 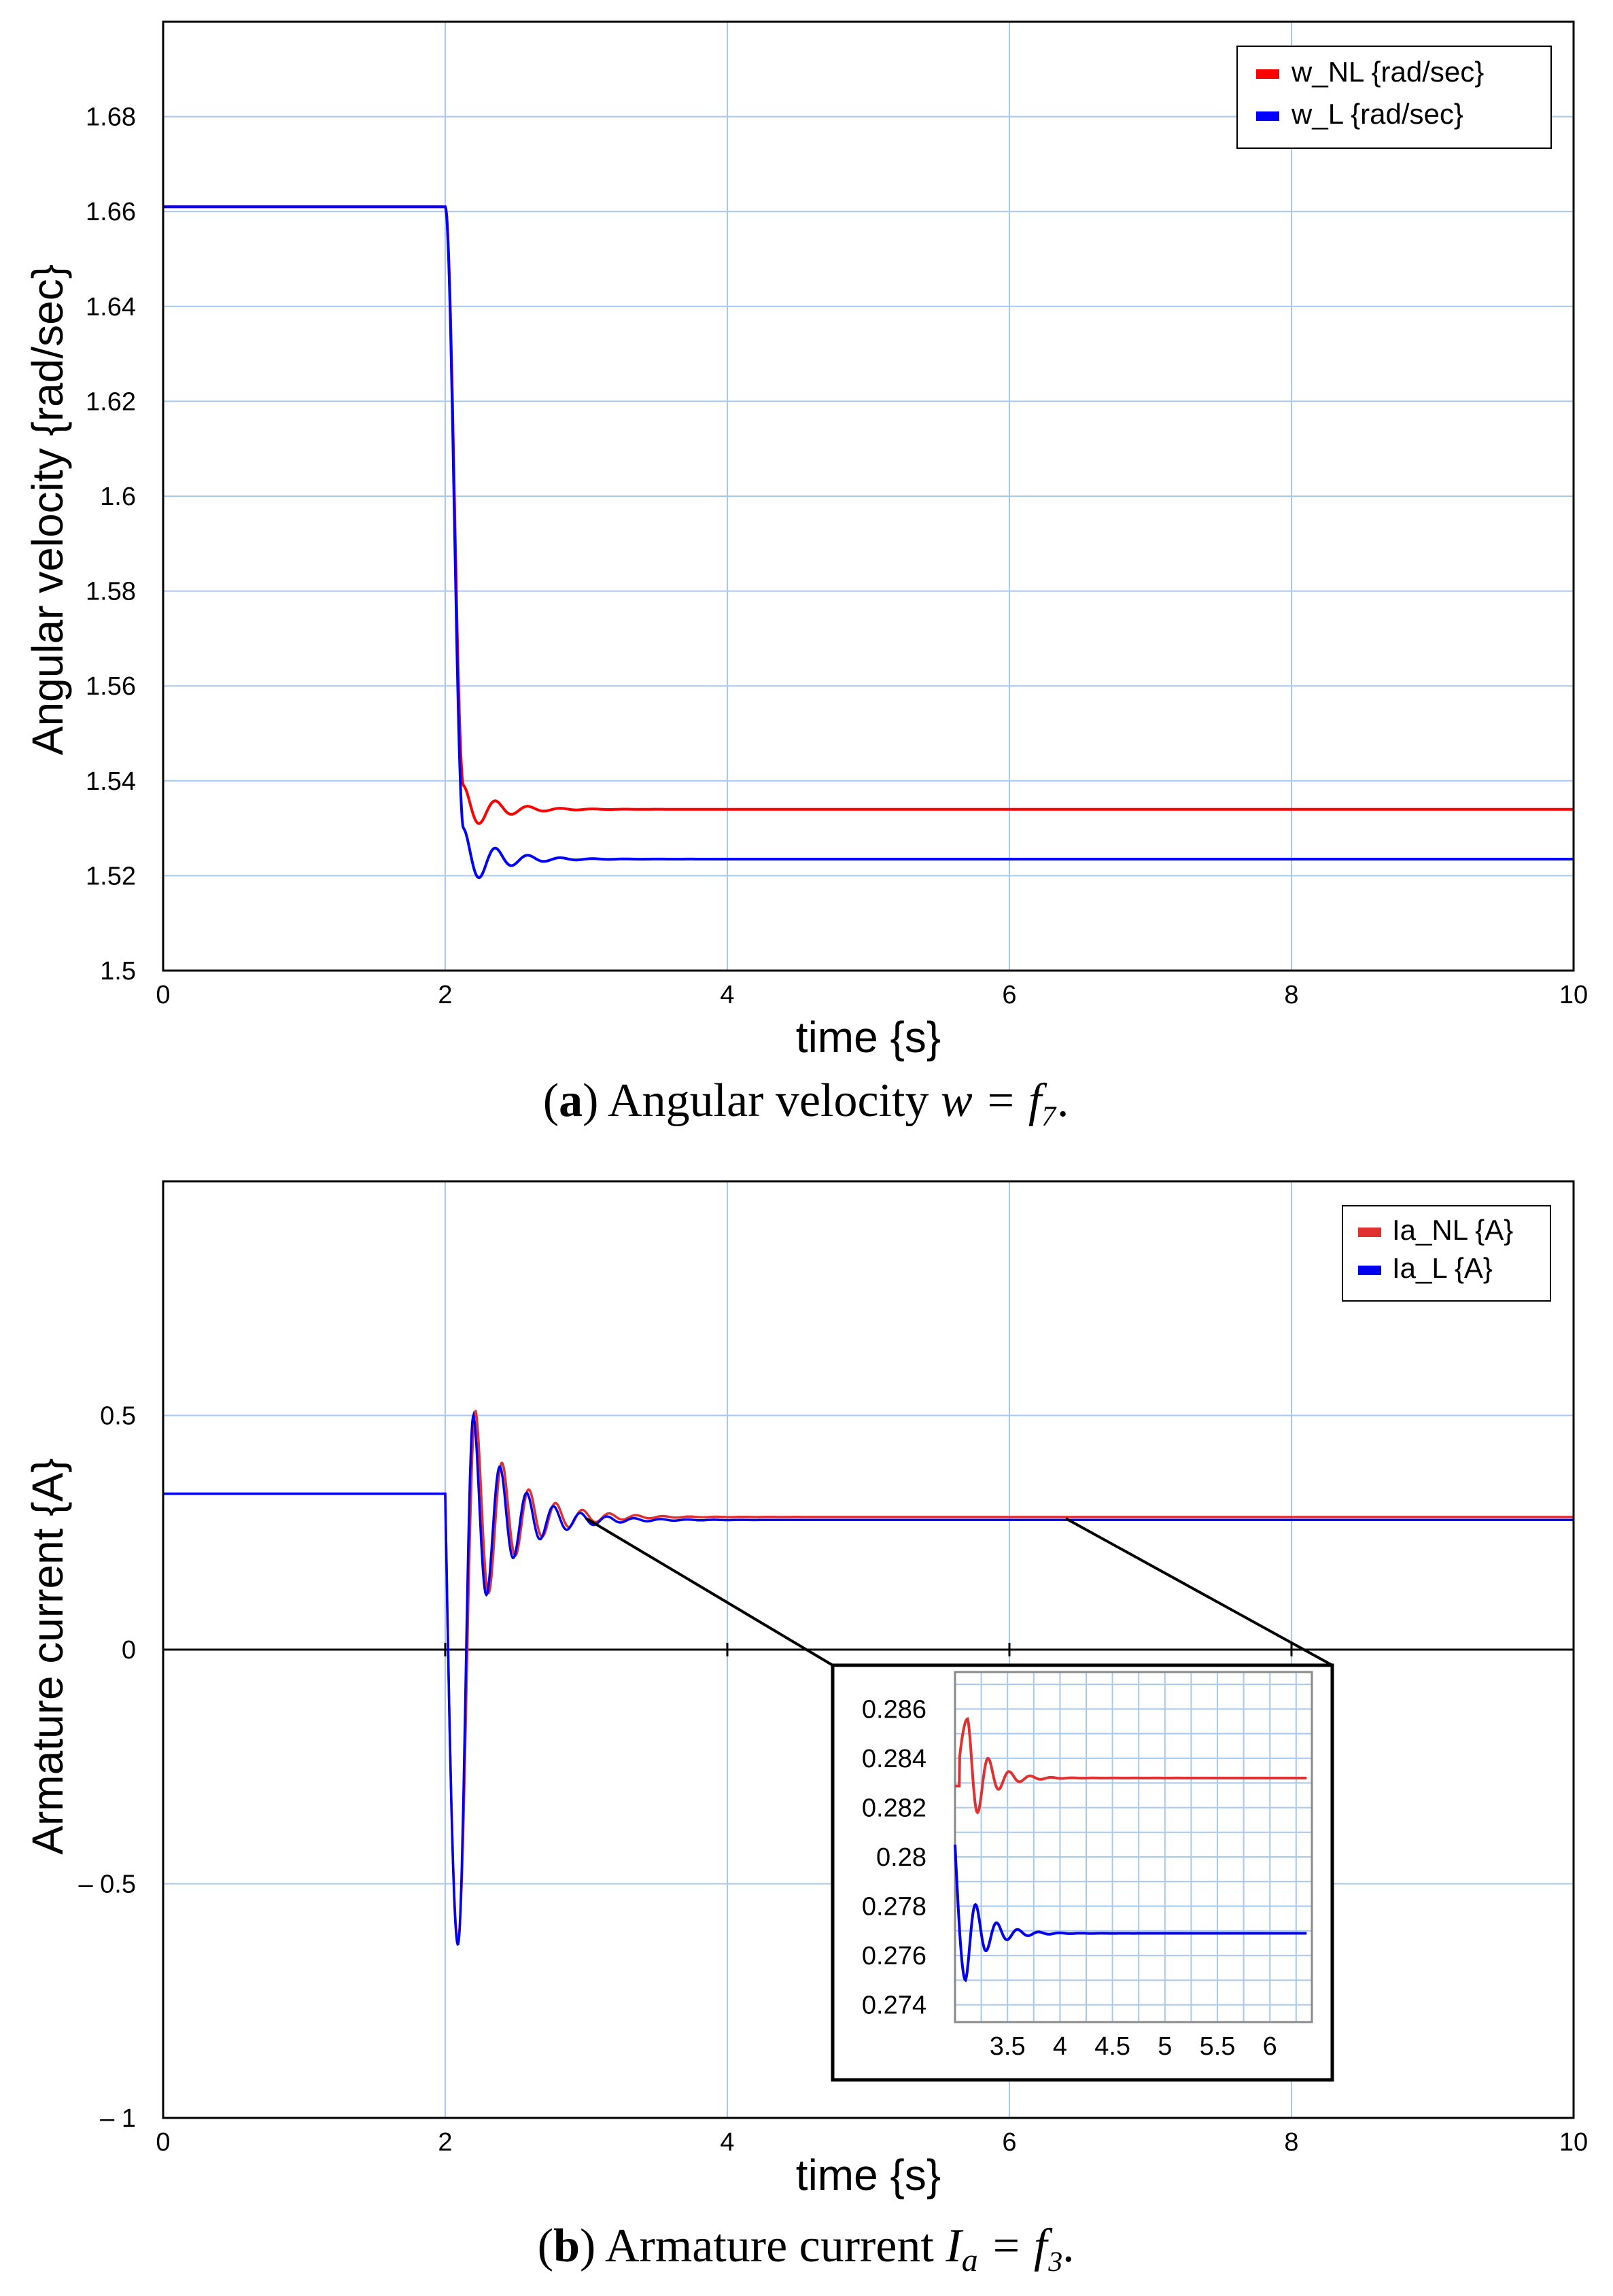 What do you see at coordinates (111, 307) in the screenshot?
I see `y-tick-label: 1.64` at bounding box center [111, 307].